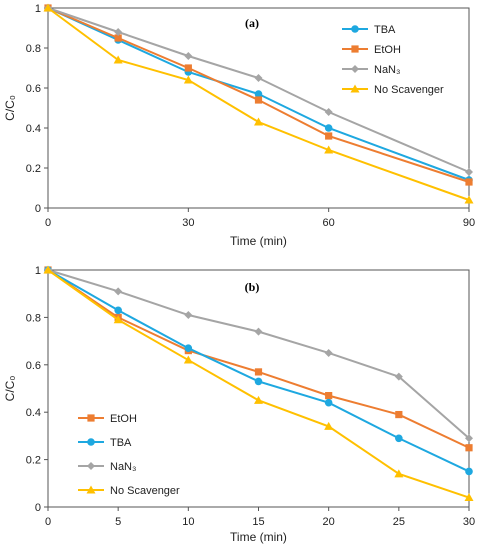 The width and height of the screenshot is (484, 550). I want to click on x-tick-label: 60, so click(329, 223).